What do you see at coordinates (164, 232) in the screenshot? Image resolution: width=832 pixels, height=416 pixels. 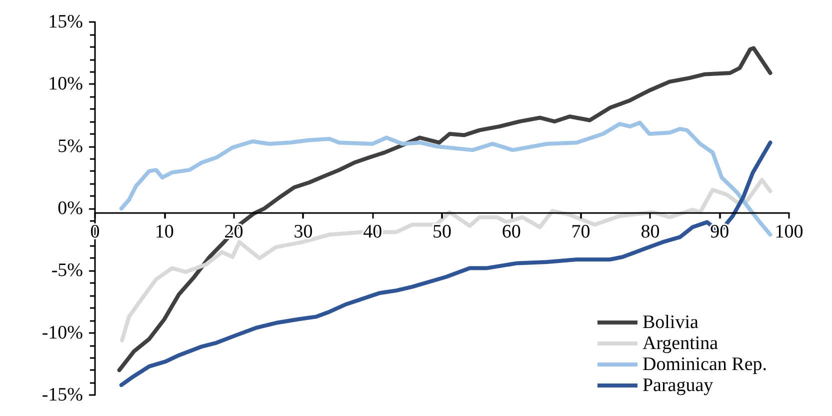 I see `x-tick-label: 10` at bounding box center [164, 232].